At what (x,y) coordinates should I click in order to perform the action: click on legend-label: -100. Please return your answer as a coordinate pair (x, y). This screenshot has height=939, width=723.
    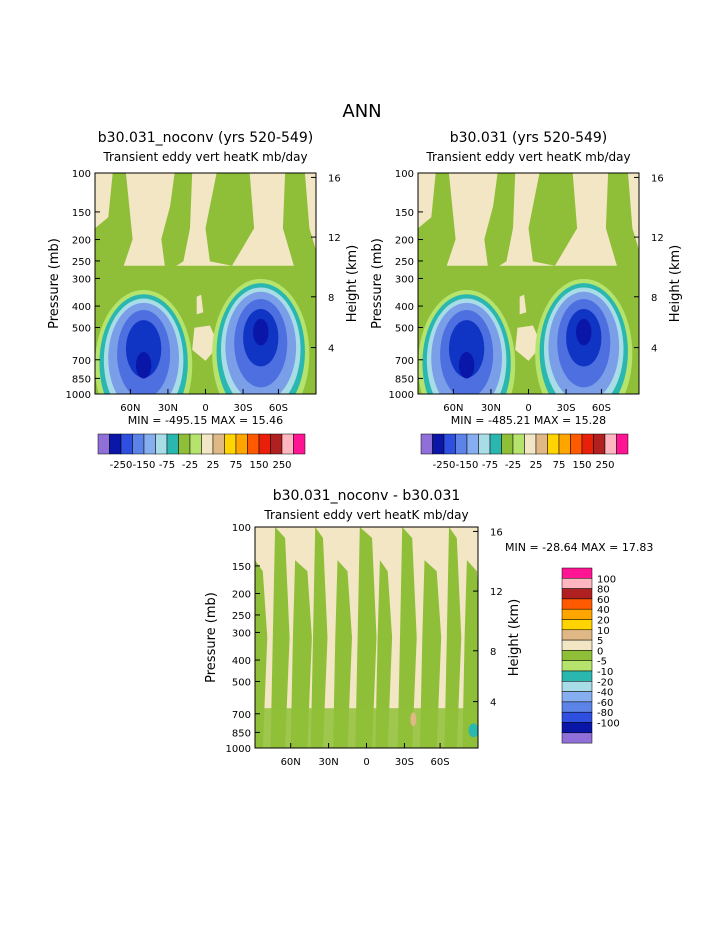
    Looking at the image, I should click on (608, 724).